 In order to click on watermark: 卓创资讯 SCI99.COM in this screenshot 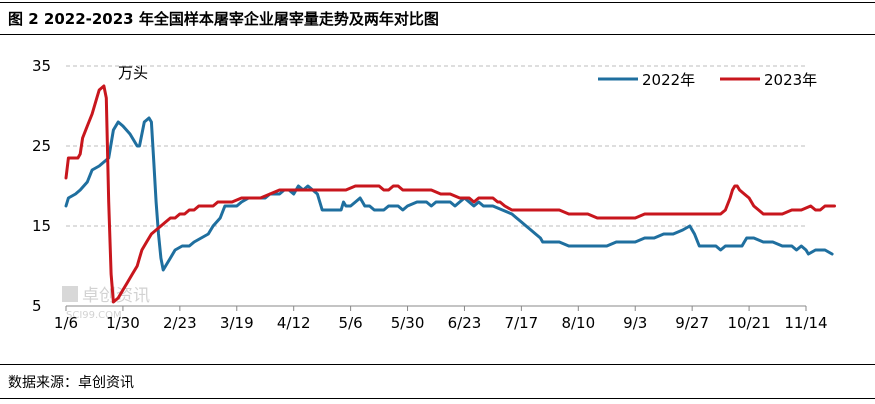, I will do `click(106, 303)`.